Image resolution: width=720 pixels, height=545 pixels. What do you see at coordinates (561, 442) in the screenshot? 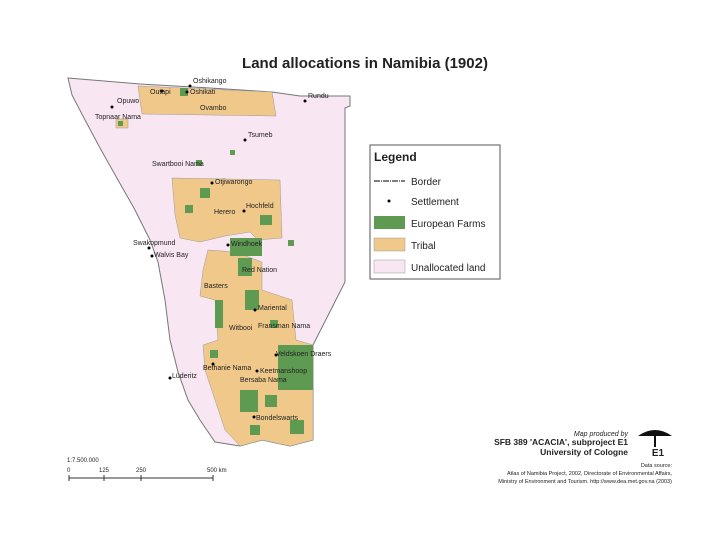
I see `credit-line: SFB 389 'ACACIA', subproject E1` at bounding box center [561, 442].